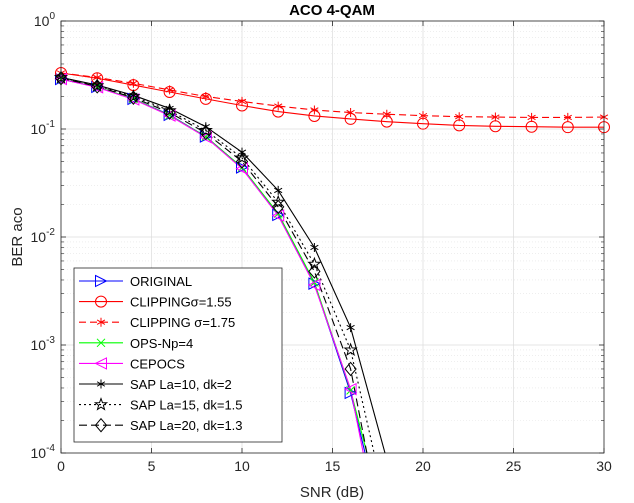 The height and width of the screenshot is (503, 634). What do you see at coordinates (242, 466) in the screenshot?
I see `x-tick-label-2: 10` at bounding box center [242, 466].